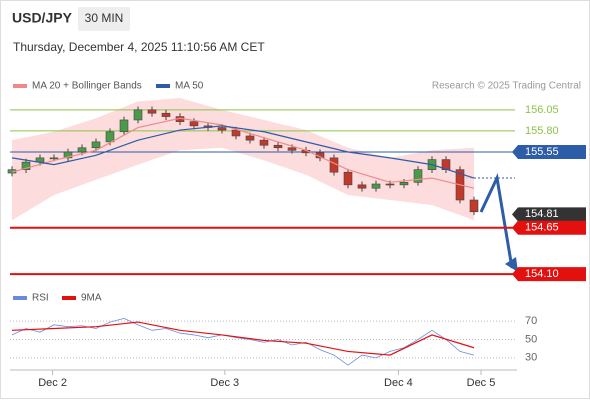 Image resolution: width=590 pixels, height=400 pixels. What do you see at coordinates (542, 228) in the screenshot?
I see `level-label: 154.65` at bounding box center [542, 228].